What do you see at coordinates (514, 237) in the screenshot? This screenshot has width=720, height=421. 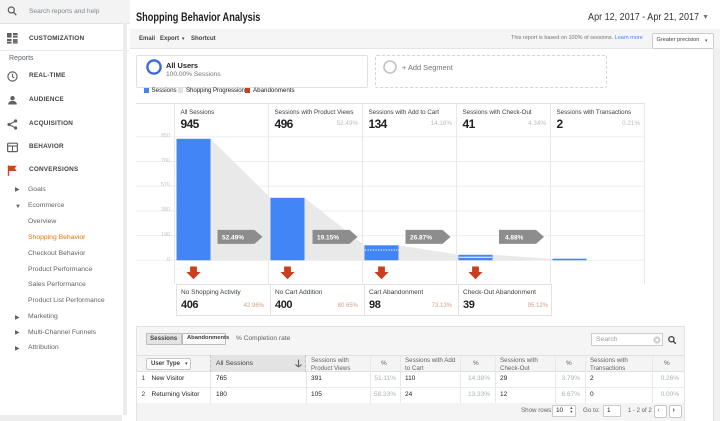 I see `svg-text: 4.88%` at bounding box center [514, 237].